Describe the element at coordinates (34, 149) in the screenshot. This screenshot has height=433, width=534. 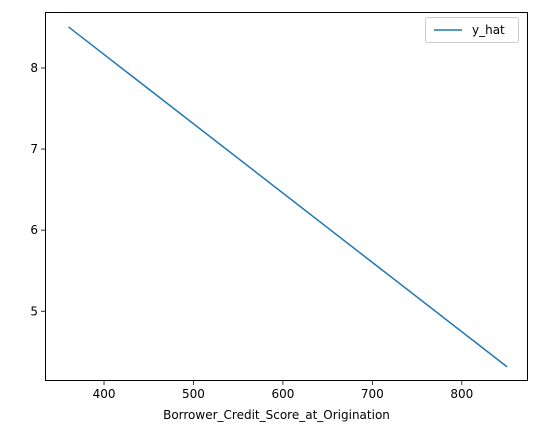
I see `y-tick-label: 7` at that location.